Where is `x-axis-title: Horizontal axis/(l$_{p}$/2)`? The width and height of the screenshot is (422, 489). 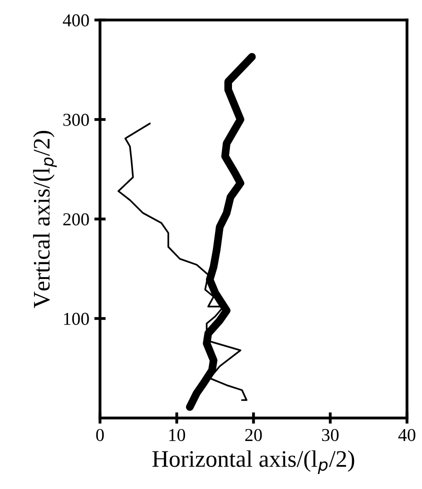 x-axis-title: Horizontal axis/(l$_{p}$/2) is located at coordinates (253, 462).